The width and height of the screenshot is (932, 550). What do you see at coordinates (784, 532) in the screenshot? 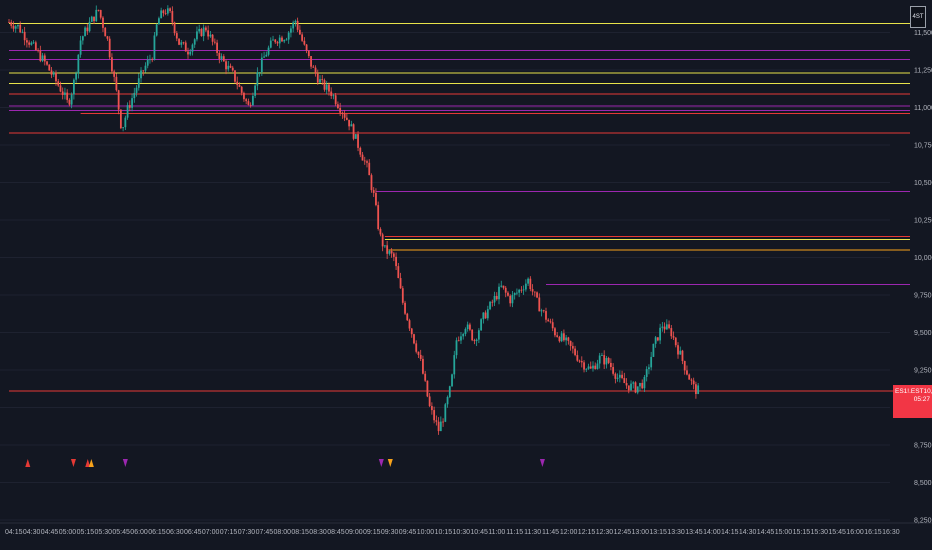
I see `x-tick-label: 15:00` at bounding box center [784, 532].